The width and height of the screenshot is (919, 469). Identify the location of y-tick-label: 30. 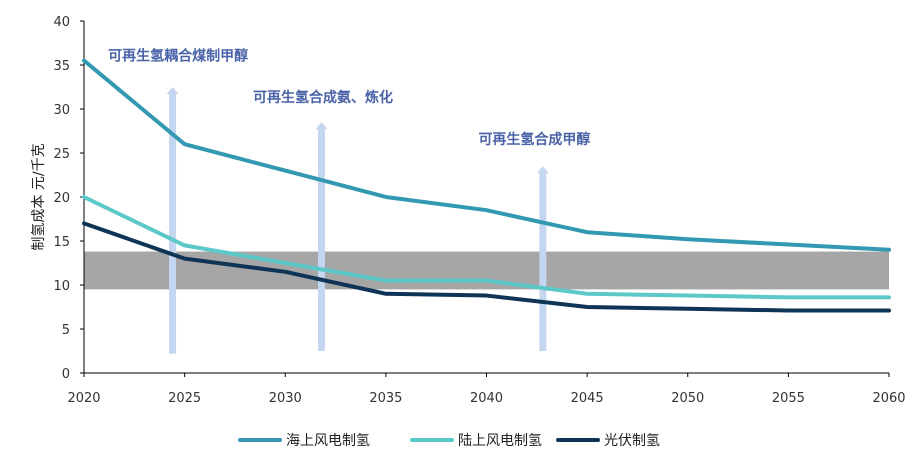
(61, 110).